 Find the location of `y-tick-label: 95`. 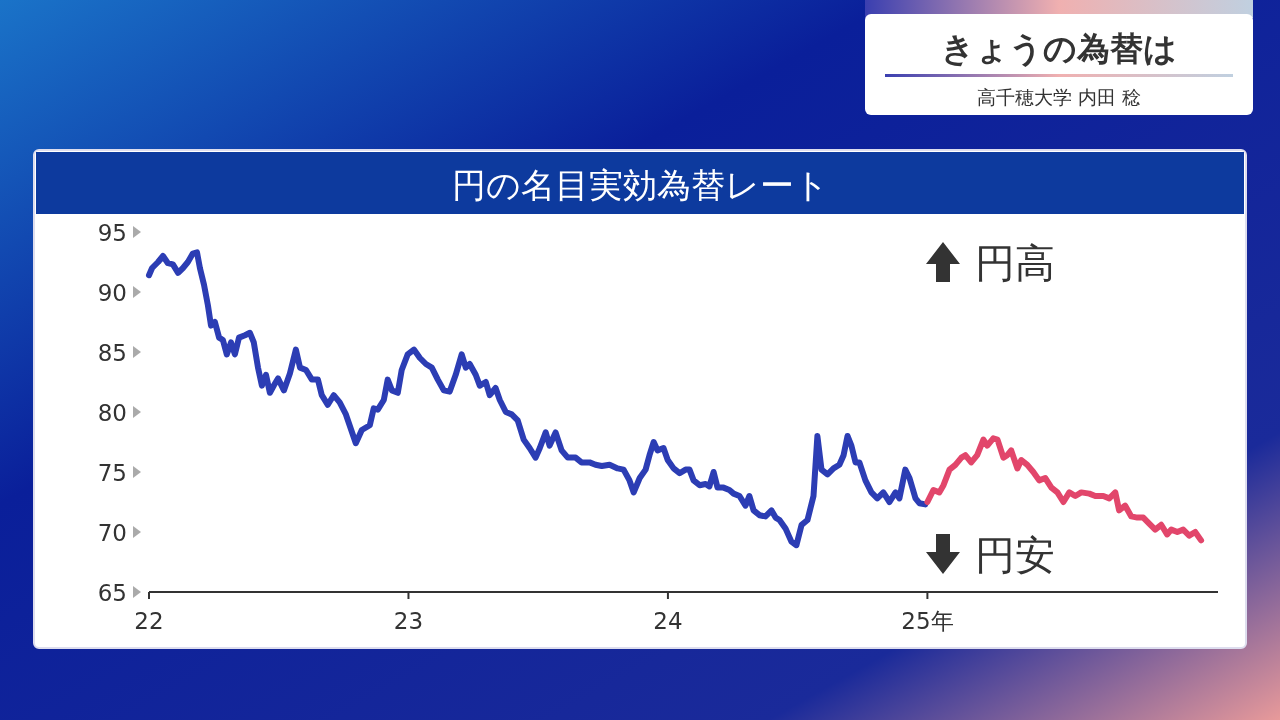

y-tick-label: 95 is located at coordinates (112, 233).